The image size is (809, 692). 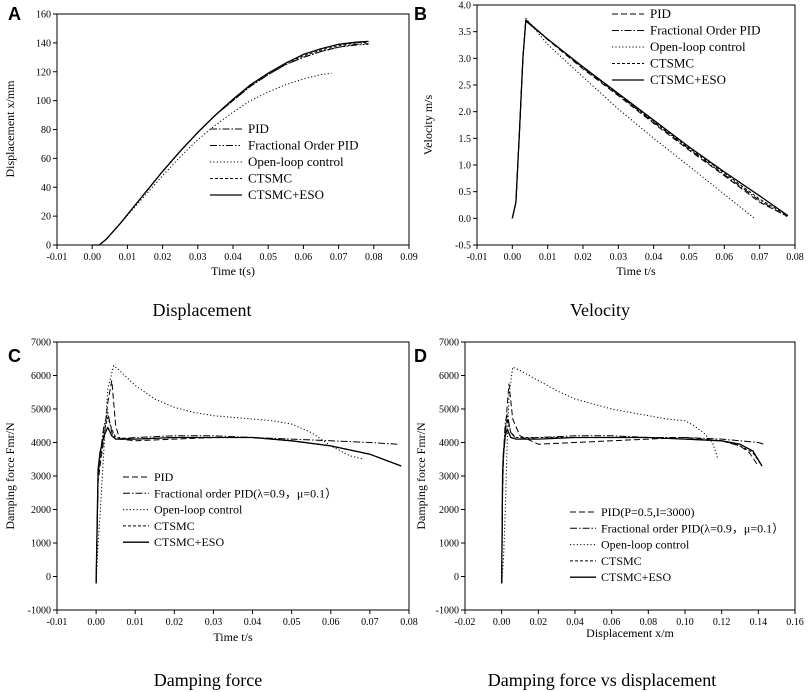 I want to click on y-tick-label: -0.5, so click(x=463, y=246).